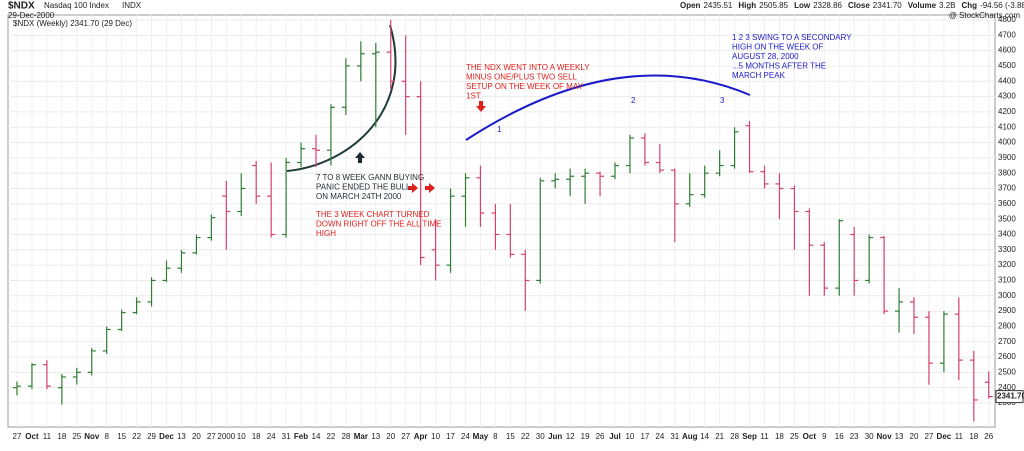  I want to click on x-tick-label: Feb, so click(301, 436).